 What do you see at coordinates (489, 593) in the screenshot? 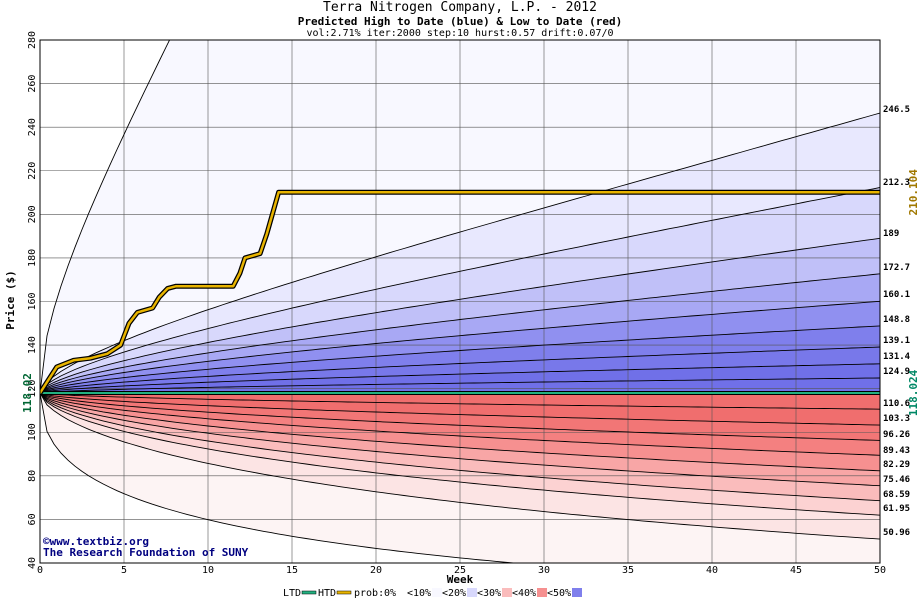
I see `legend-prob-item: <30%` at bounding box center [489, 593].